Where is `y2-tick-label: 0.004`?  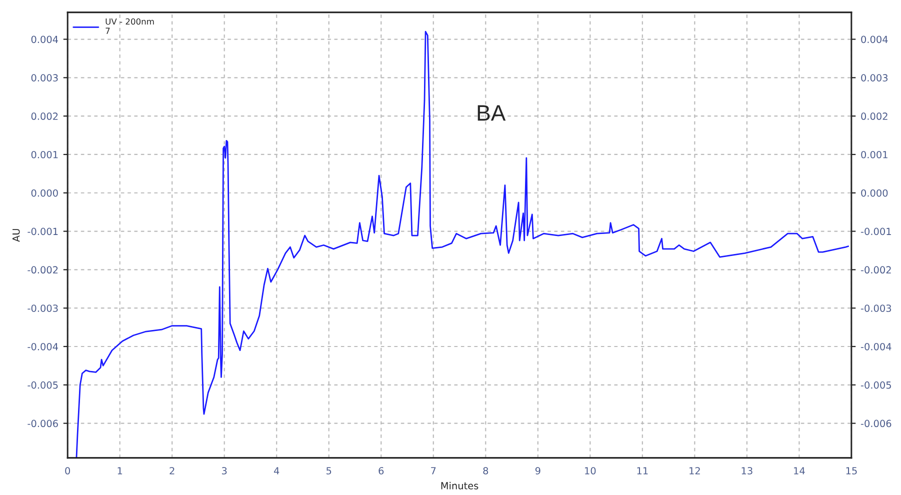
y2-tick-label: 0.004 is located at coordinates (874, 40).